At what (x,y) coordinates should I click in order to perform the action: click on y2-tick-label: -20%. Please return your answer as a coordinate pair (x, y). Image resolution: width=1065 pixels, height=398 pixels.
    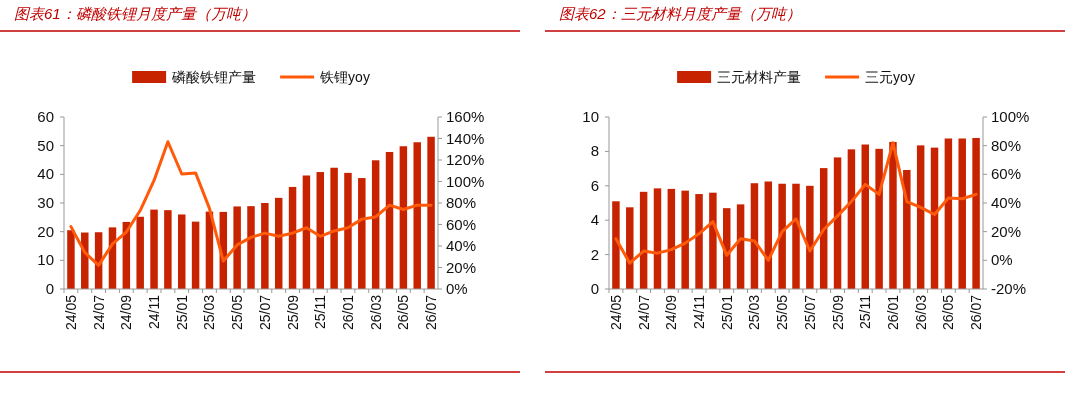
    Looking at the image, I should click on (1009, 288).